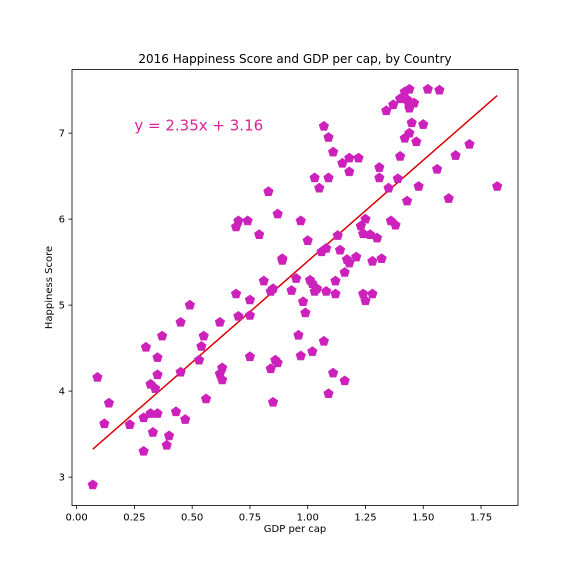 The height and width of the screenshot is (576, 576). What do you see at coordinates (192, 518) in the screenshot?
I see `x-tick-label: 0.50` at bounding box center [192, 518].